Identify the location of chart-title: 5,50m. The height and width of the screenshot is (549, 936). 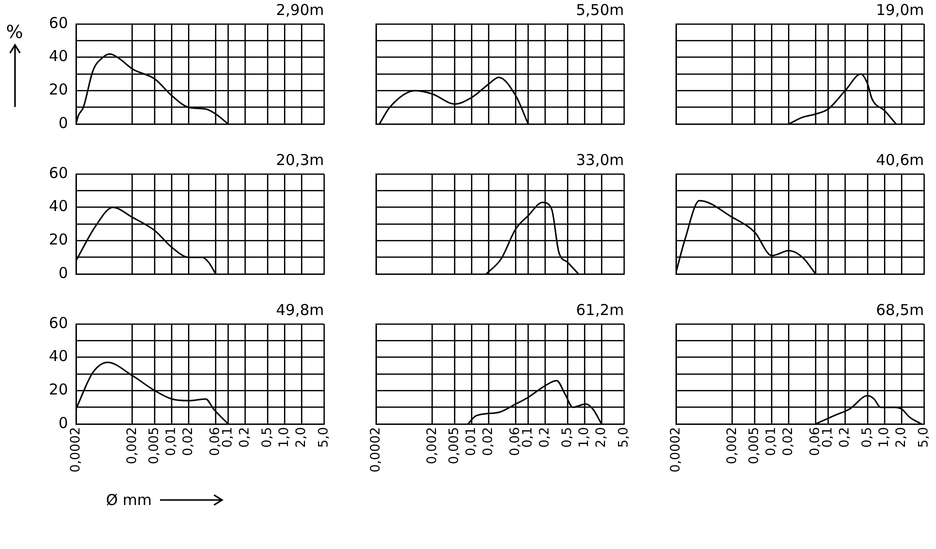
(600, 9).